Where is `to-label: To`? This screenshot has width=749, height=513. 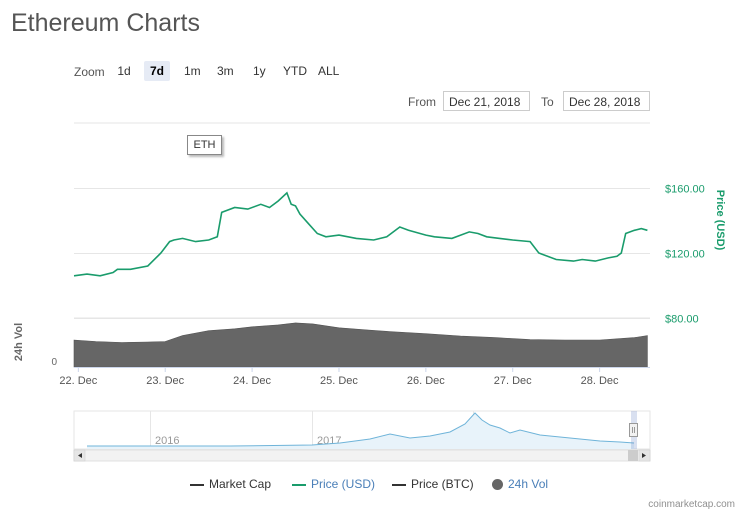 to-label: To is located at coordinates (547, 102).